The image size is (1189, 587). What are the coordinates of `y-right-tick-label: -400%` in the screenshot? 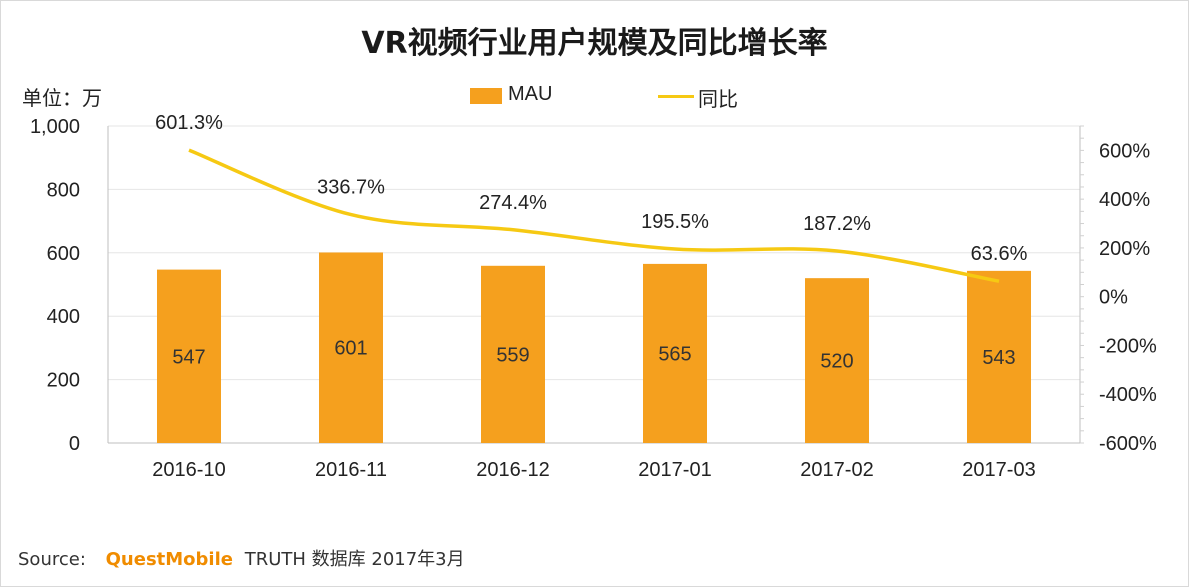 It's located at (1128, 395).